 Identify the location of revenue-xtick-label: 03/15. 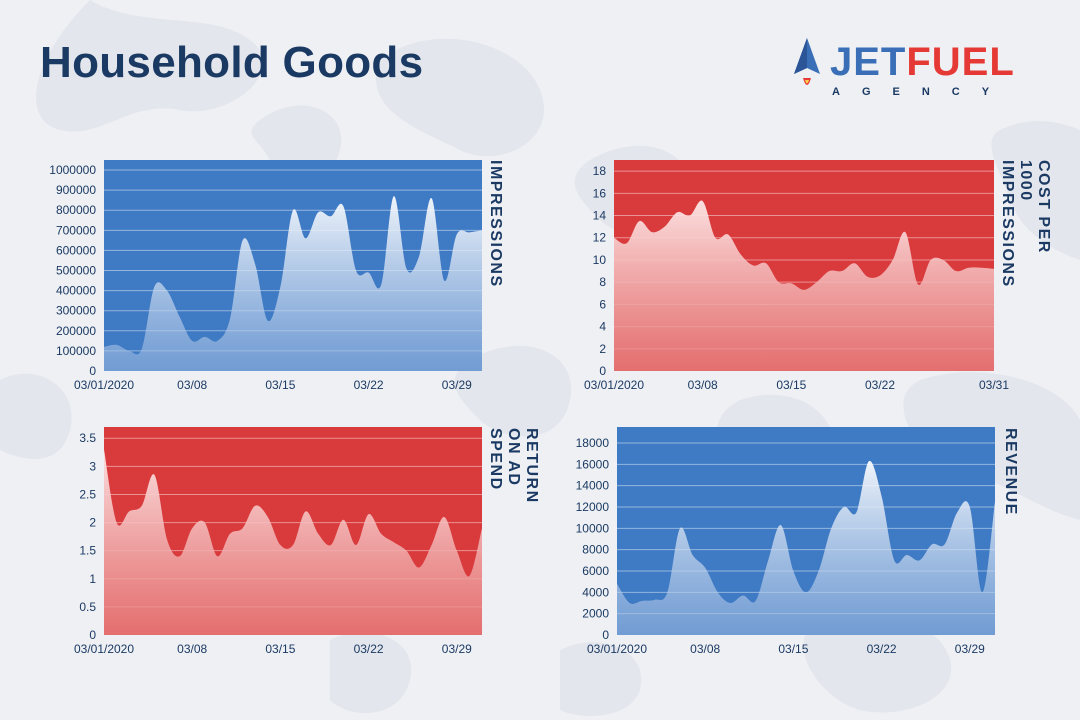
(793, 649).